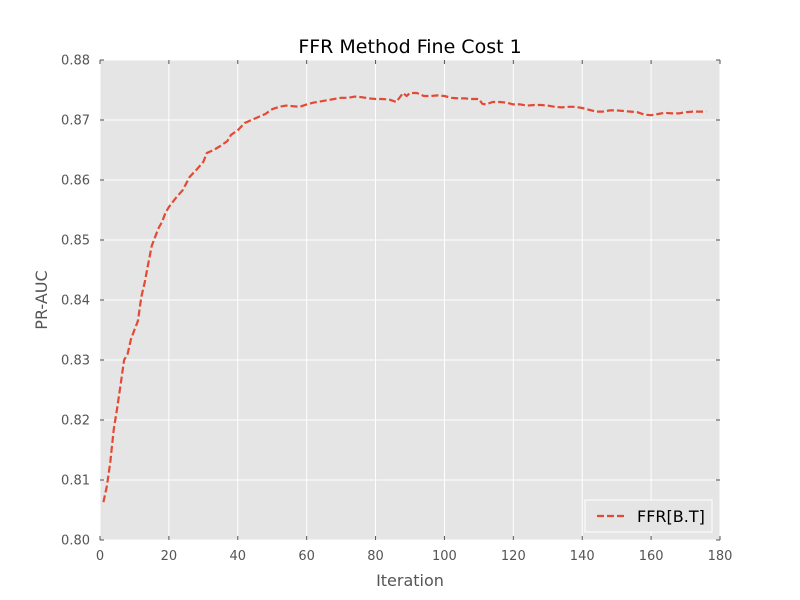 The image size is (800, 600). What do you see at coordinates (238, 556) in the screenshot?
I see `x-tick-label: 40` at bounding box center [238, 556].